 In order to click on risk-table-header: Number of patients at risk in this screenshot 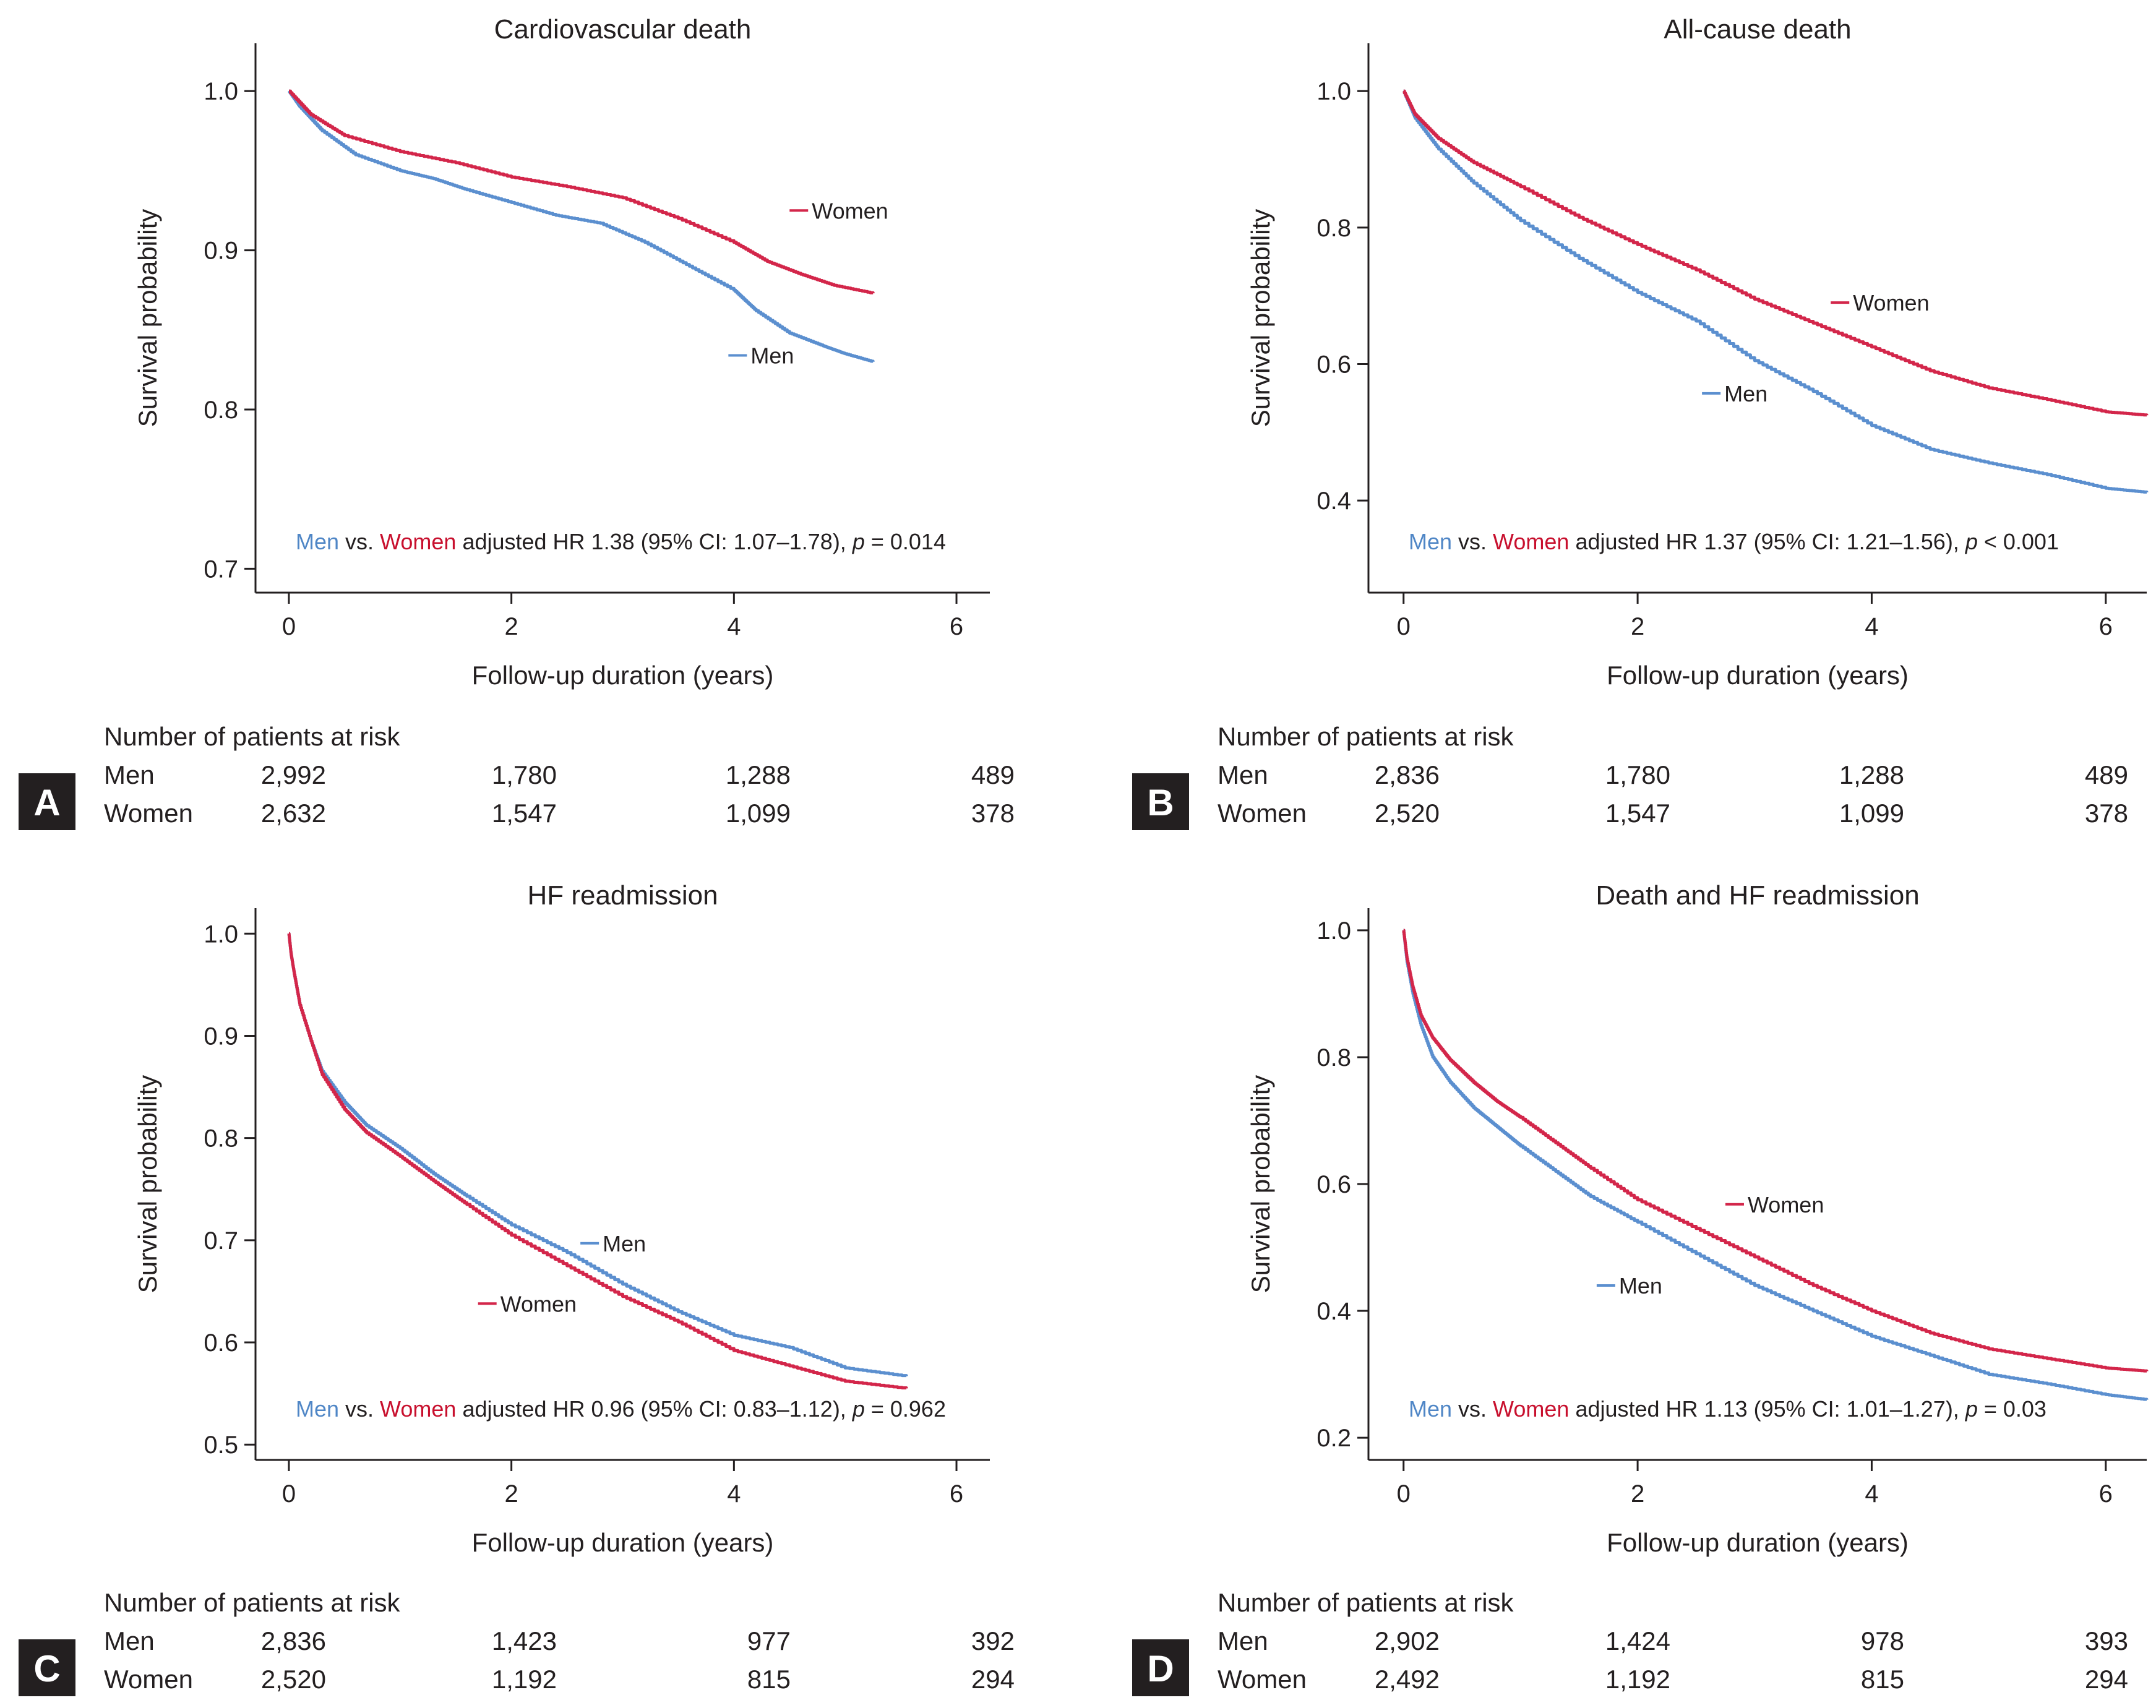, I will do `click(252, 736)`.